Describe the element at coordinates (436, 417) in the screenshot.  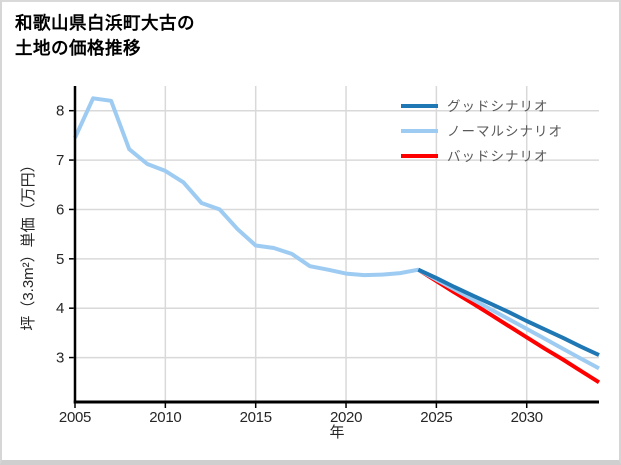
I see `x-tick-label-2025: 2025` at that location.